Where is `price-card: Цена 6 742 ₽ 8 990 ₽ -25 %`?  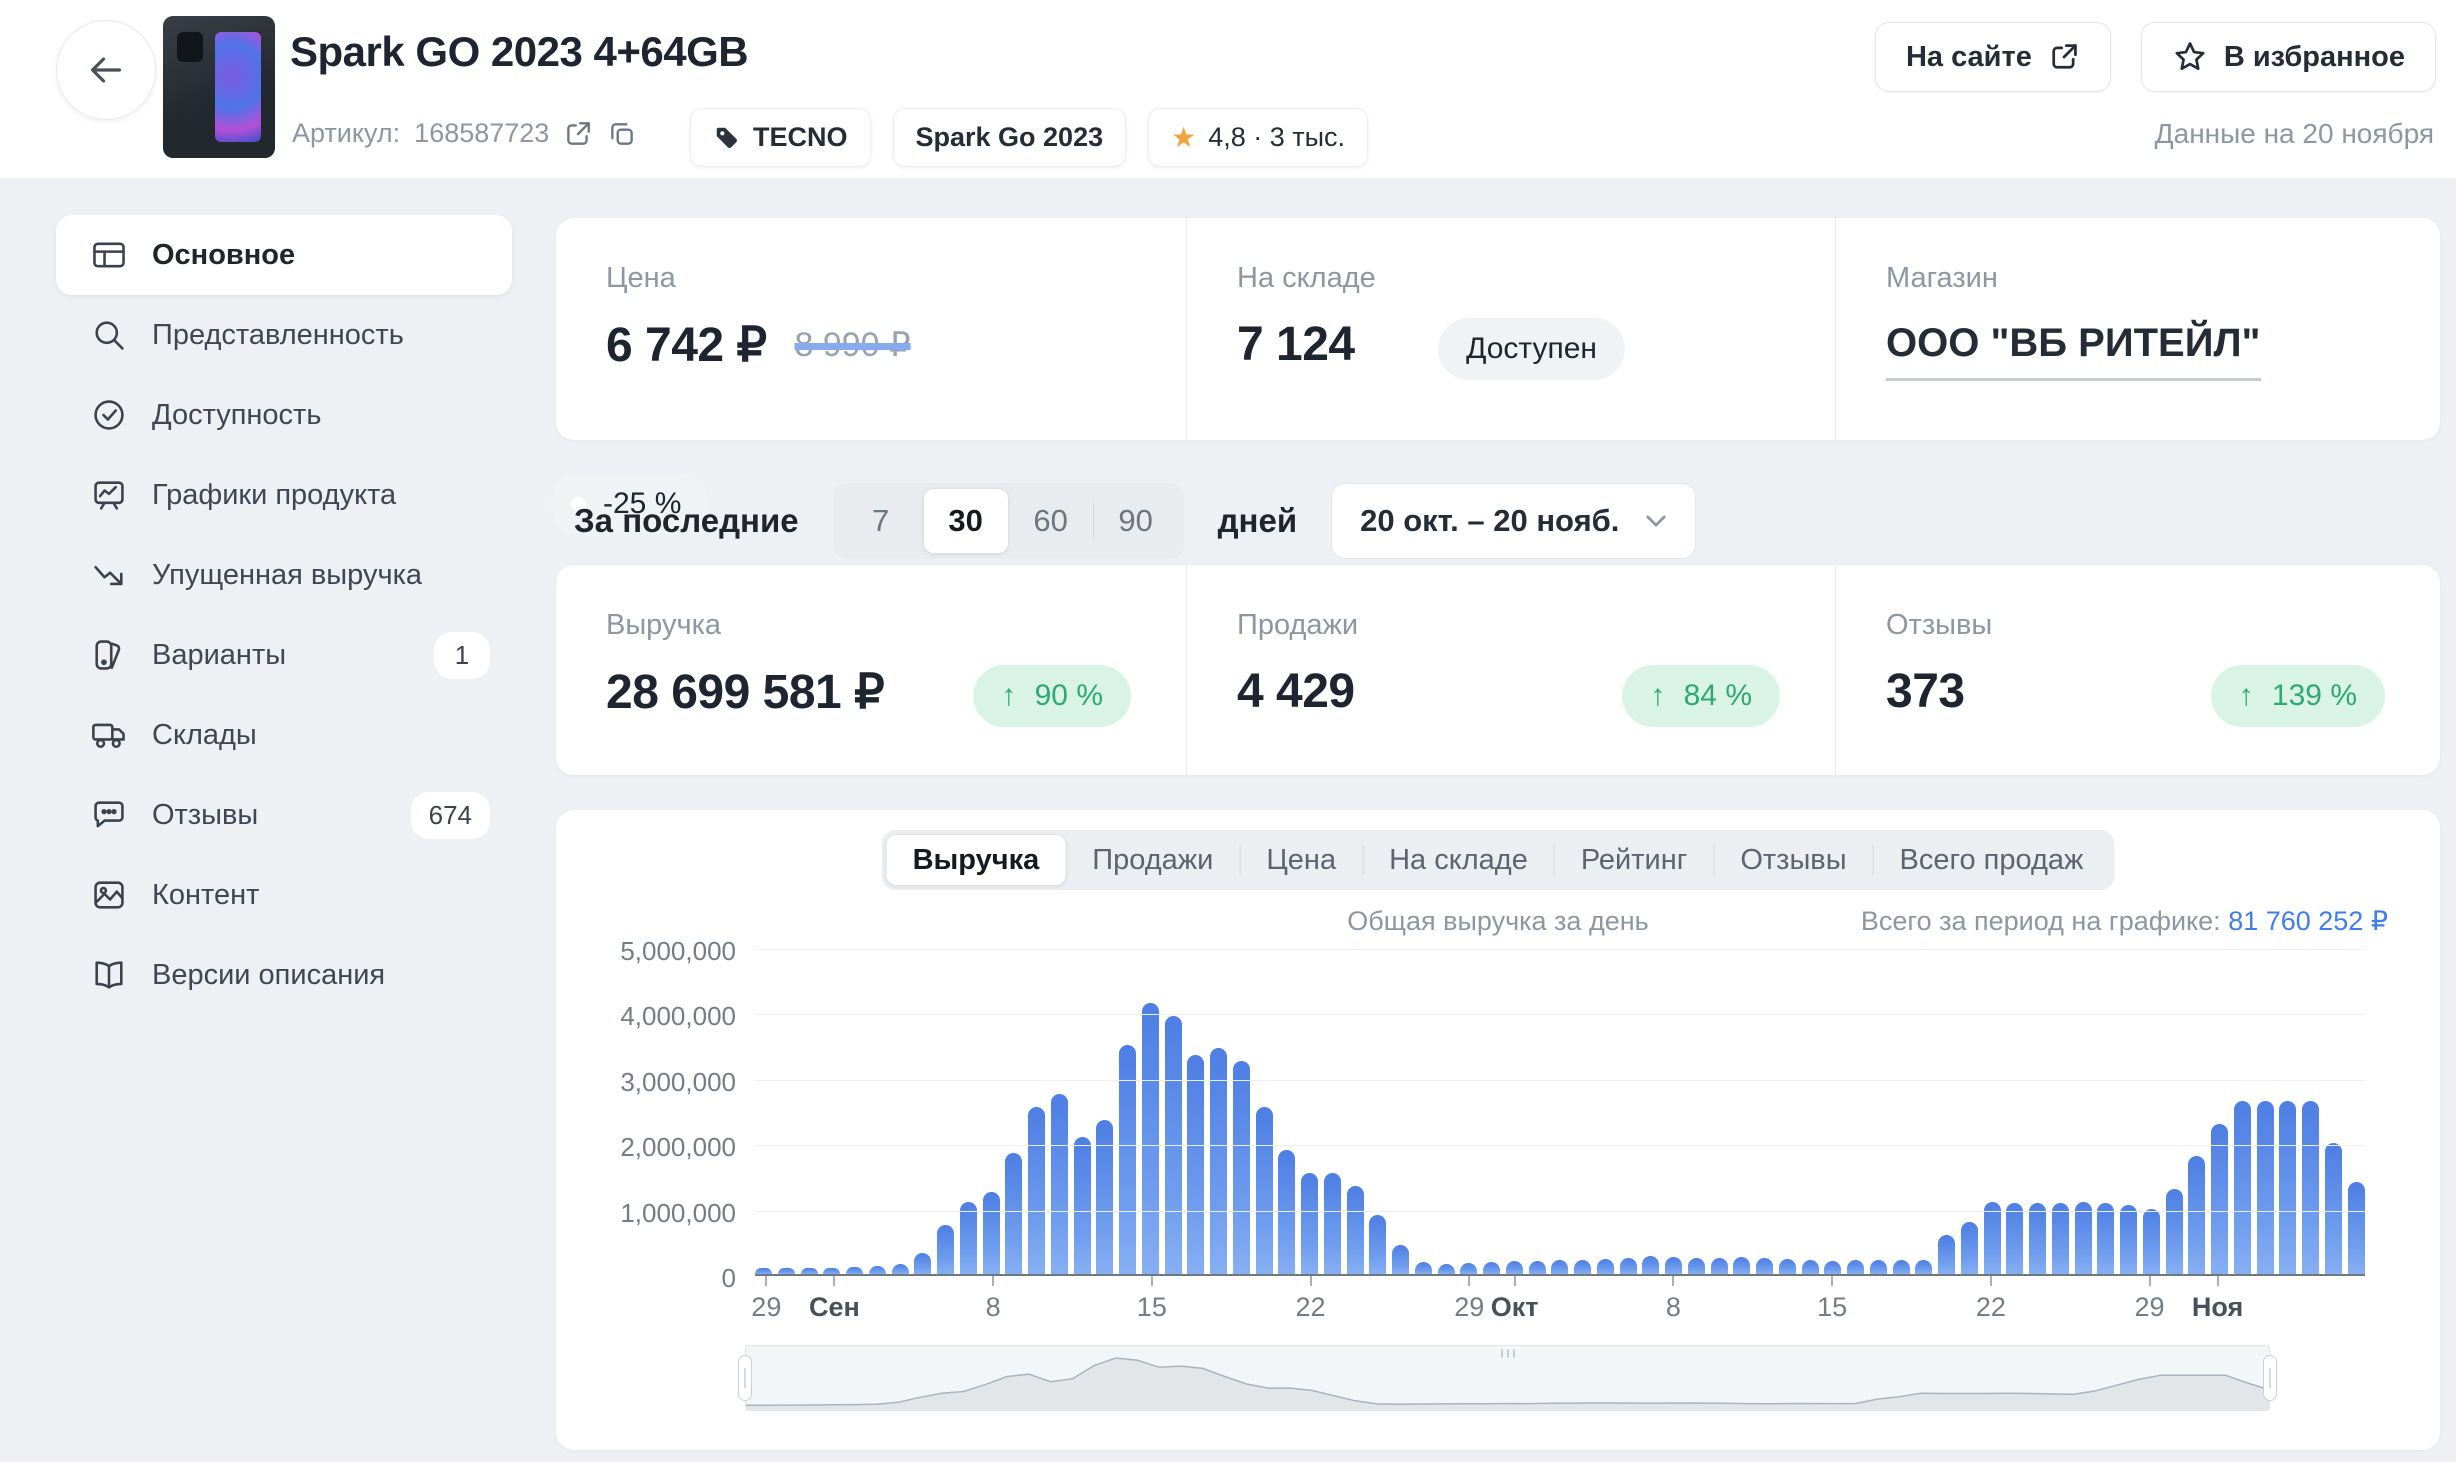 price-card: Цена 6 742 ₽ 8 990 ₽ -25 % is located at coordinates (868, 376).